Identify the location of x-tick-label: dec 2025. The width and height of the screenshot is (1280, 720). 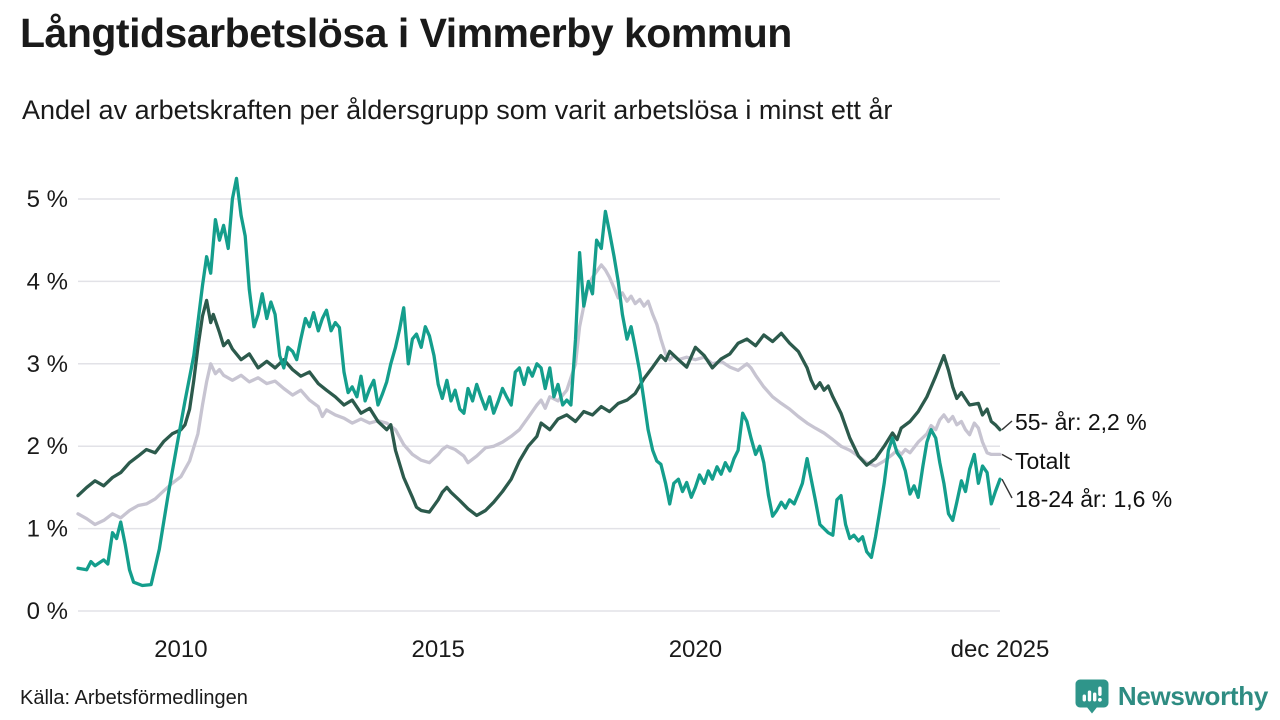
(1000, 649).